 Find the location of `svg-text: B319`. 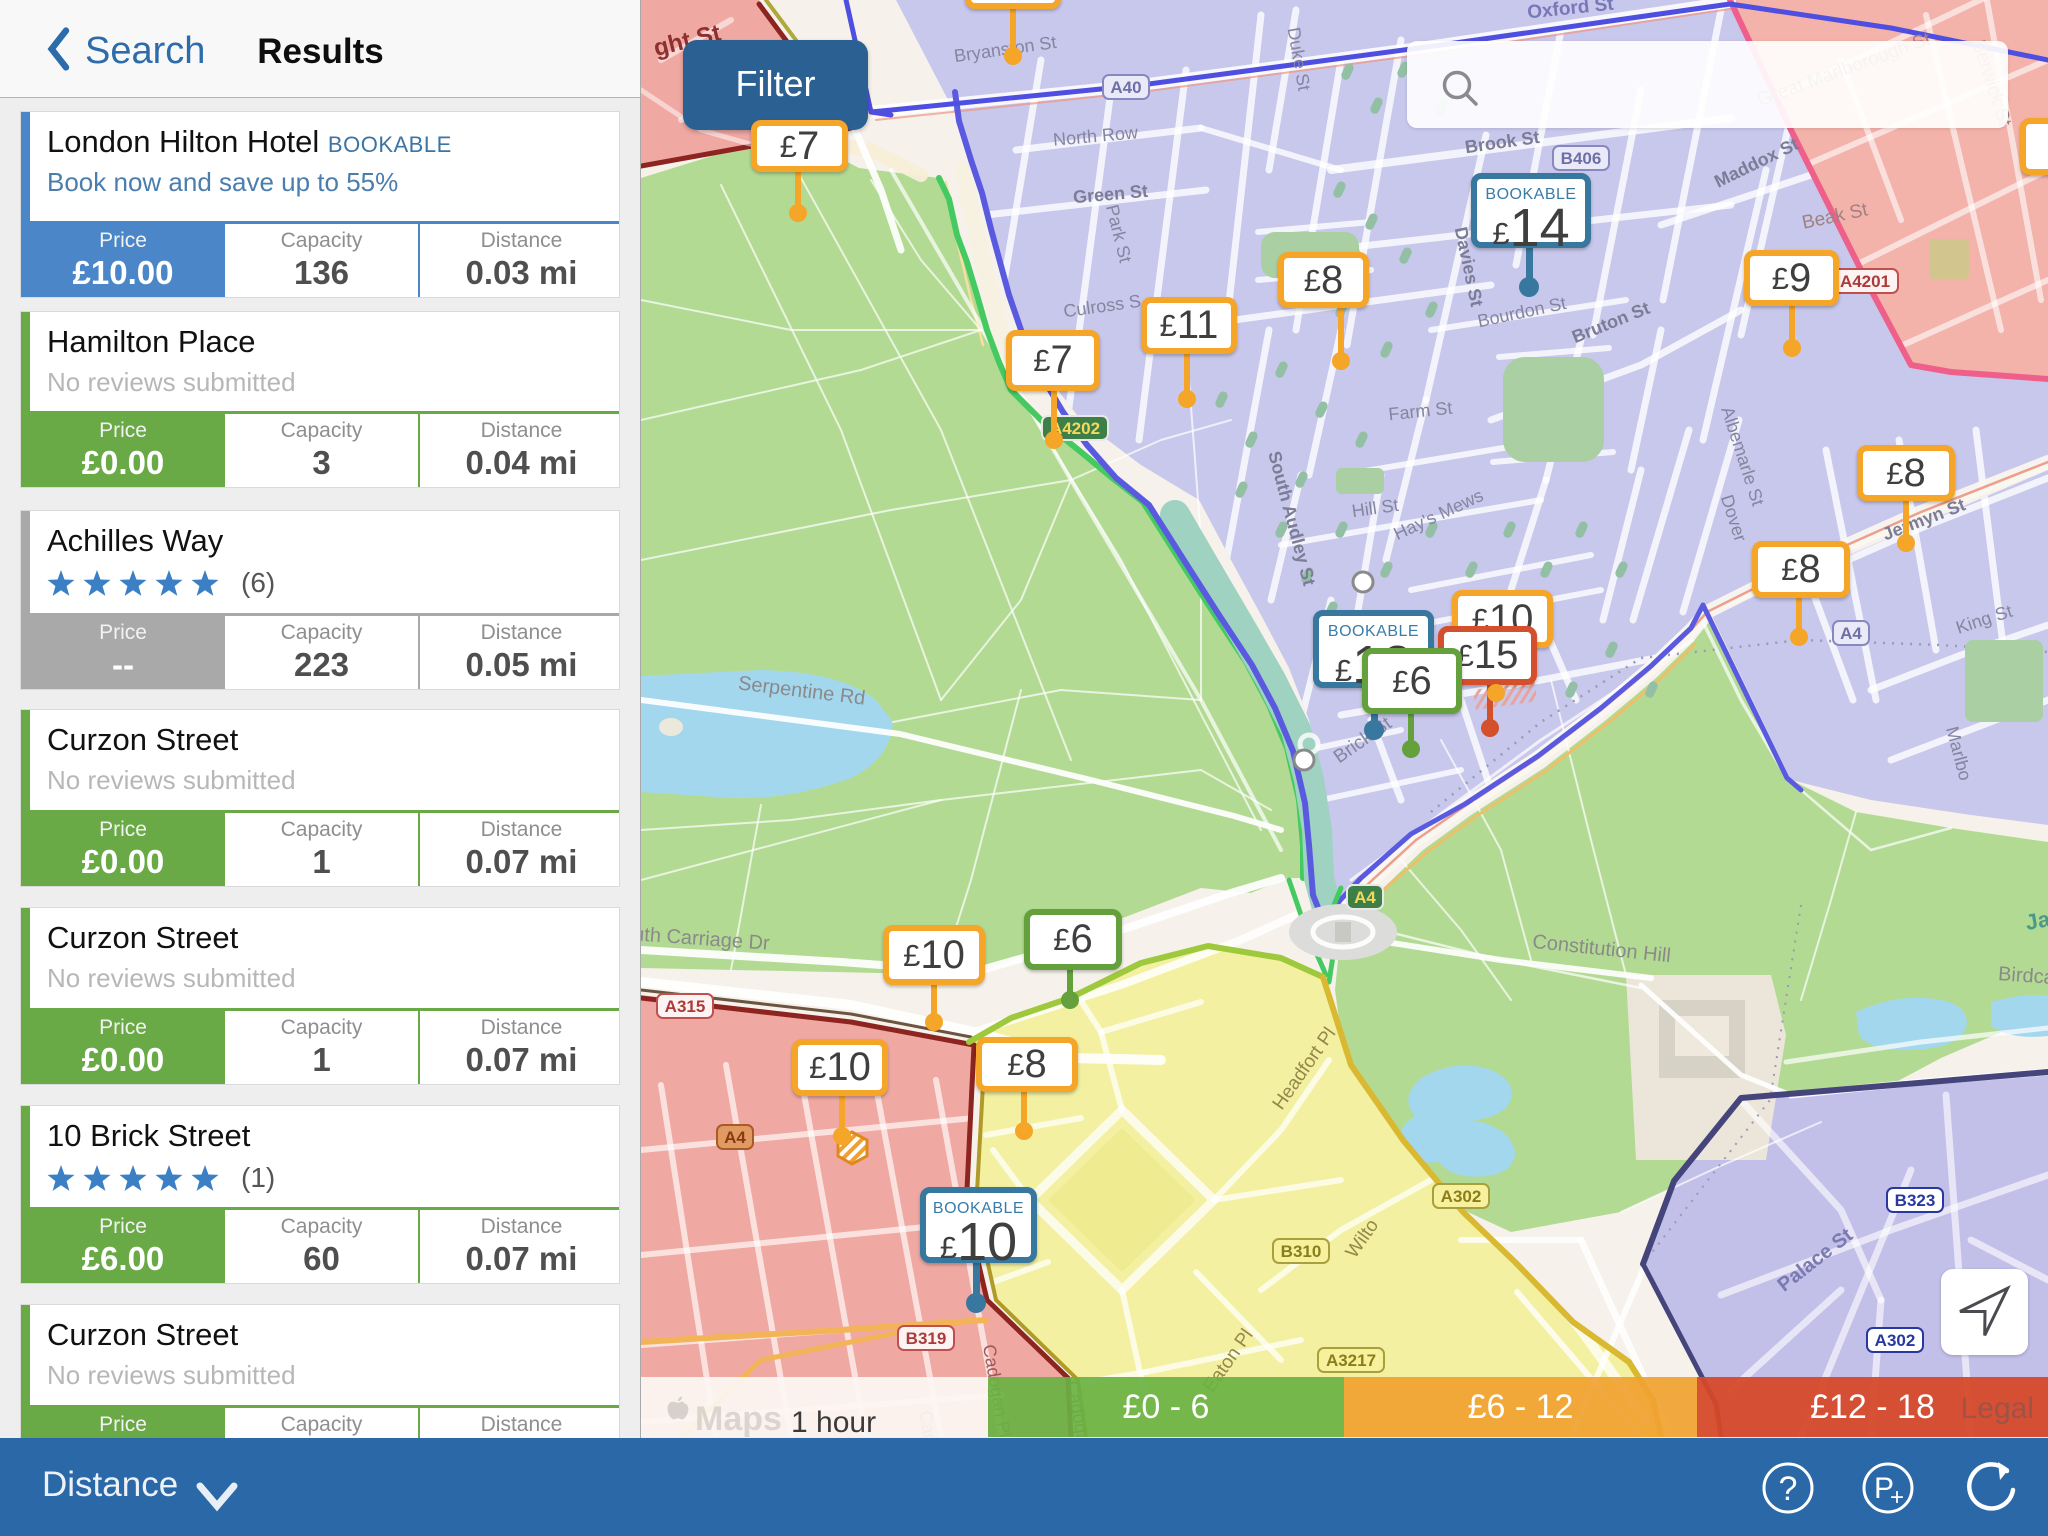

svg-text: B319 is located at coordinates (926, 1338).